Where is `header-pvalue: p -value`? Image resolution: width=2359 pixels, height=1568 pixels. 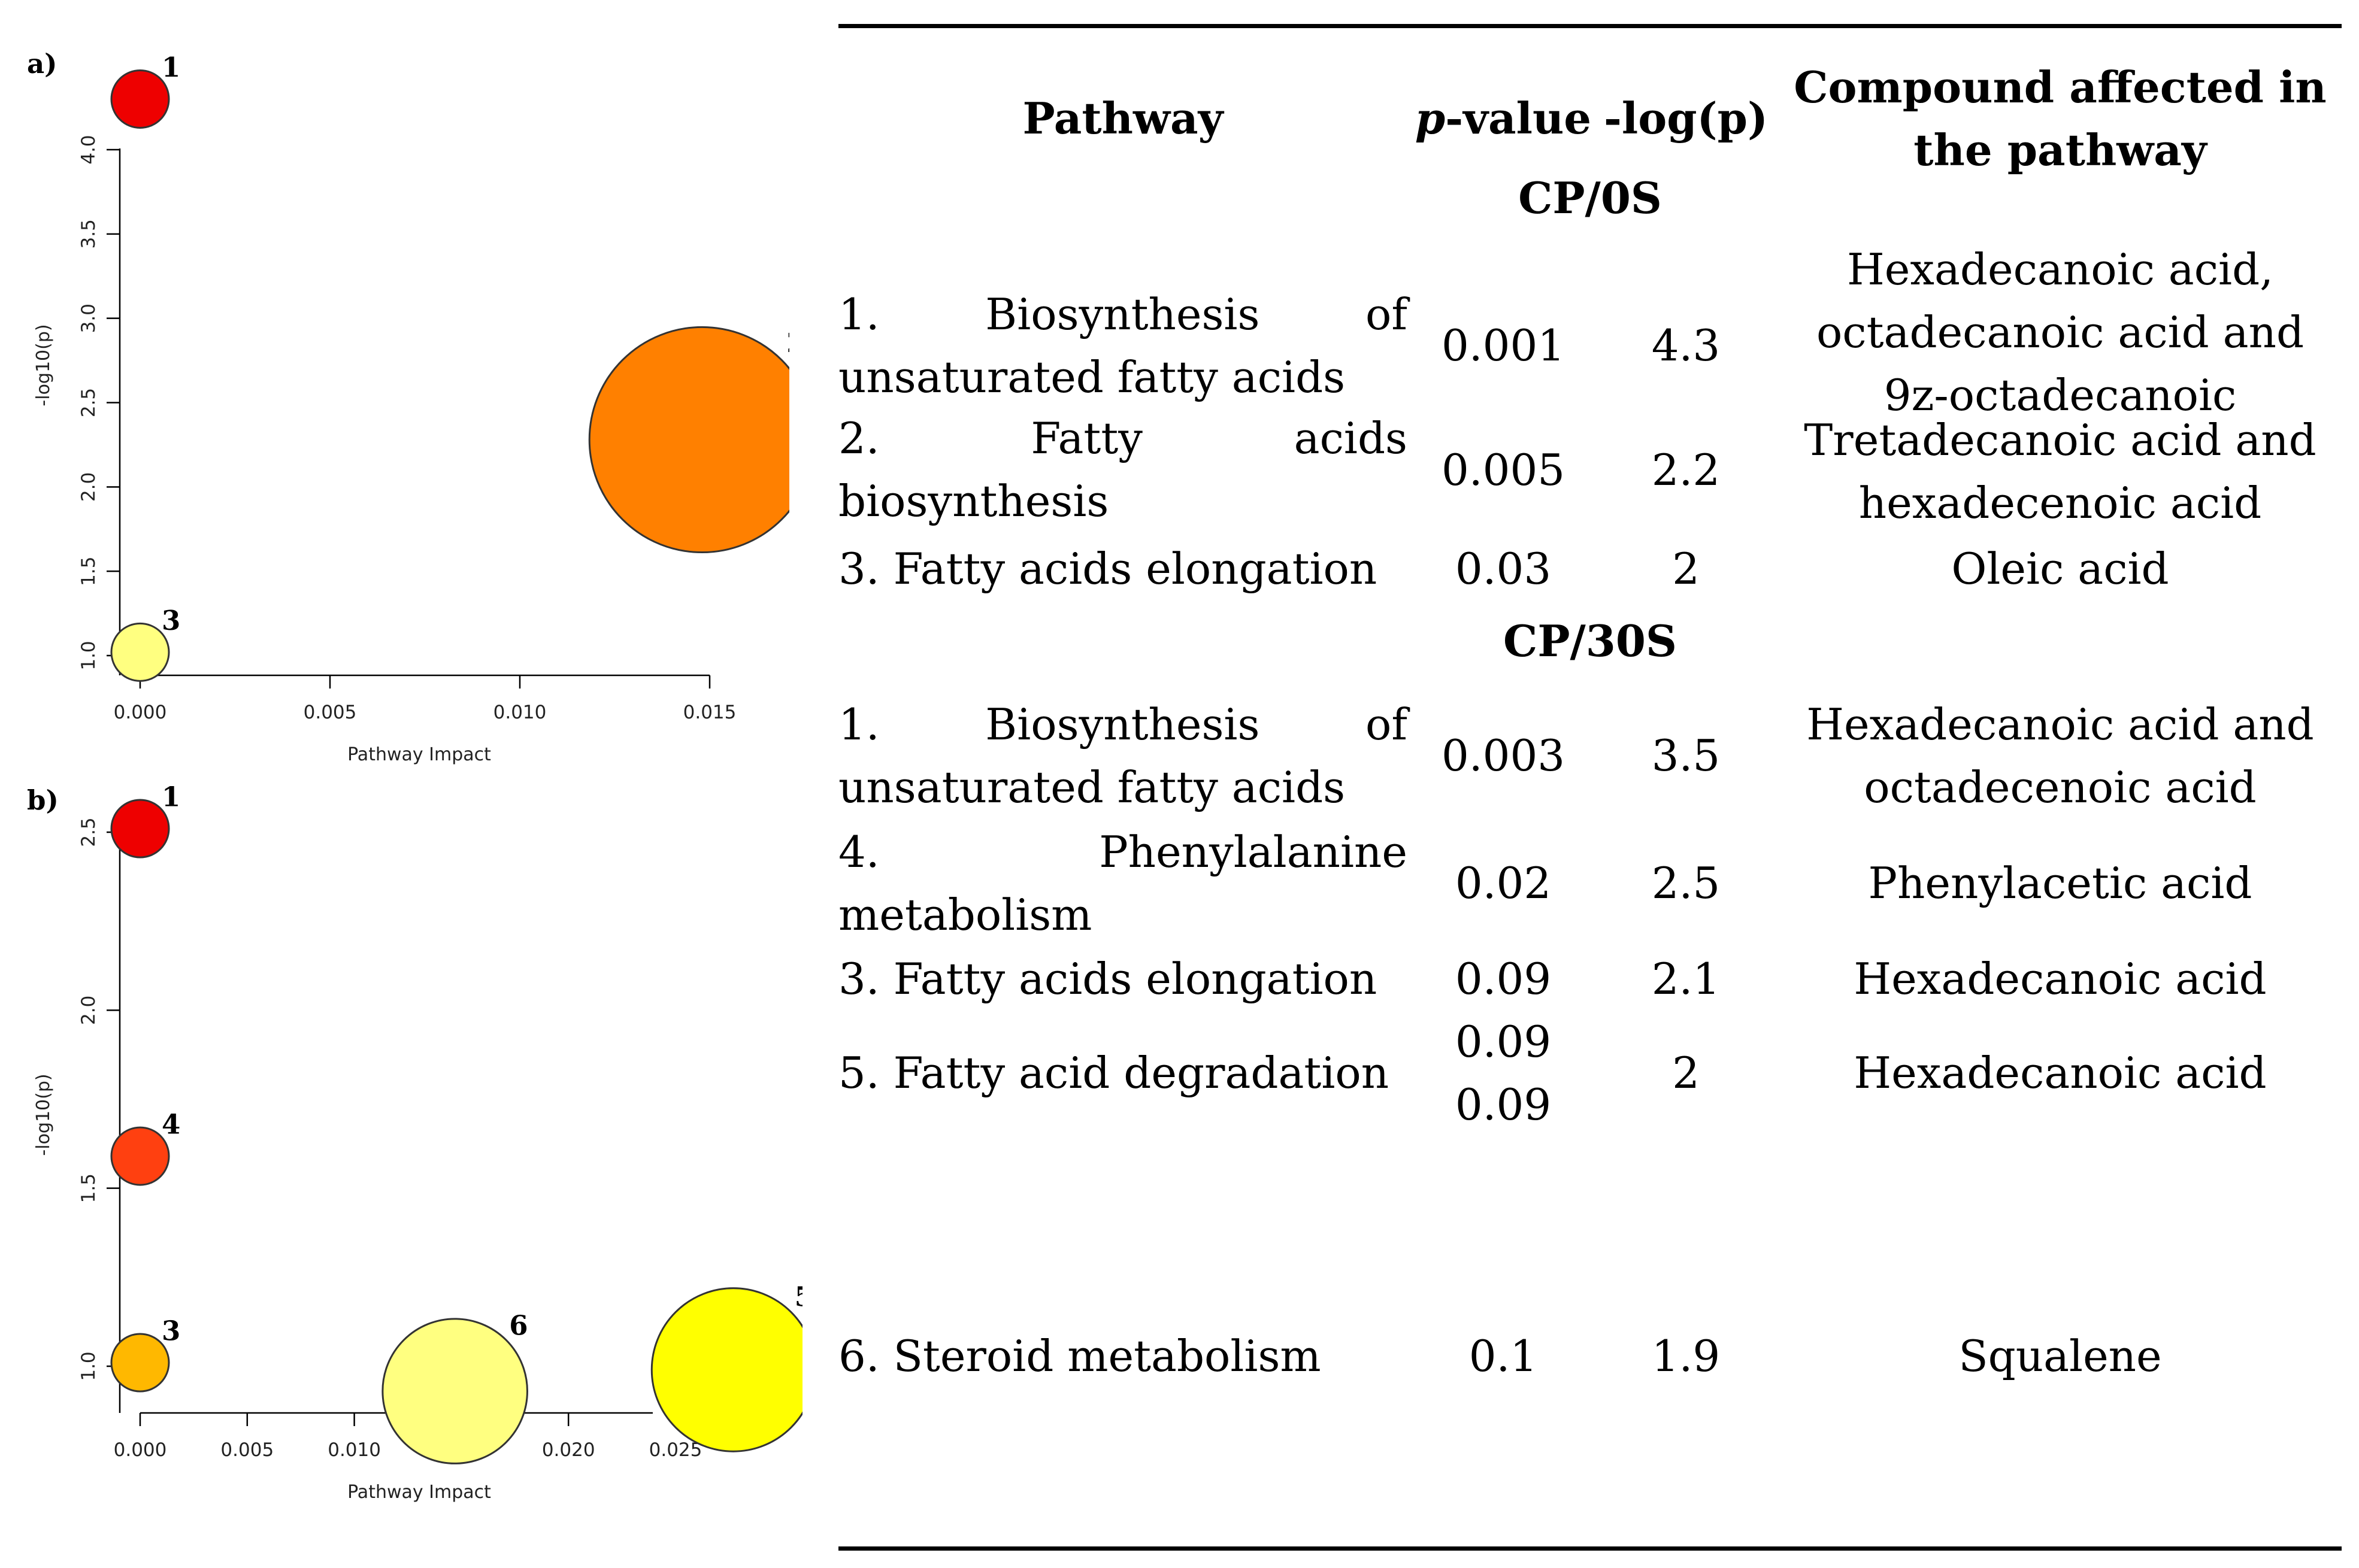
header-pvalue: p -value is located at coordinates (1503, 118).